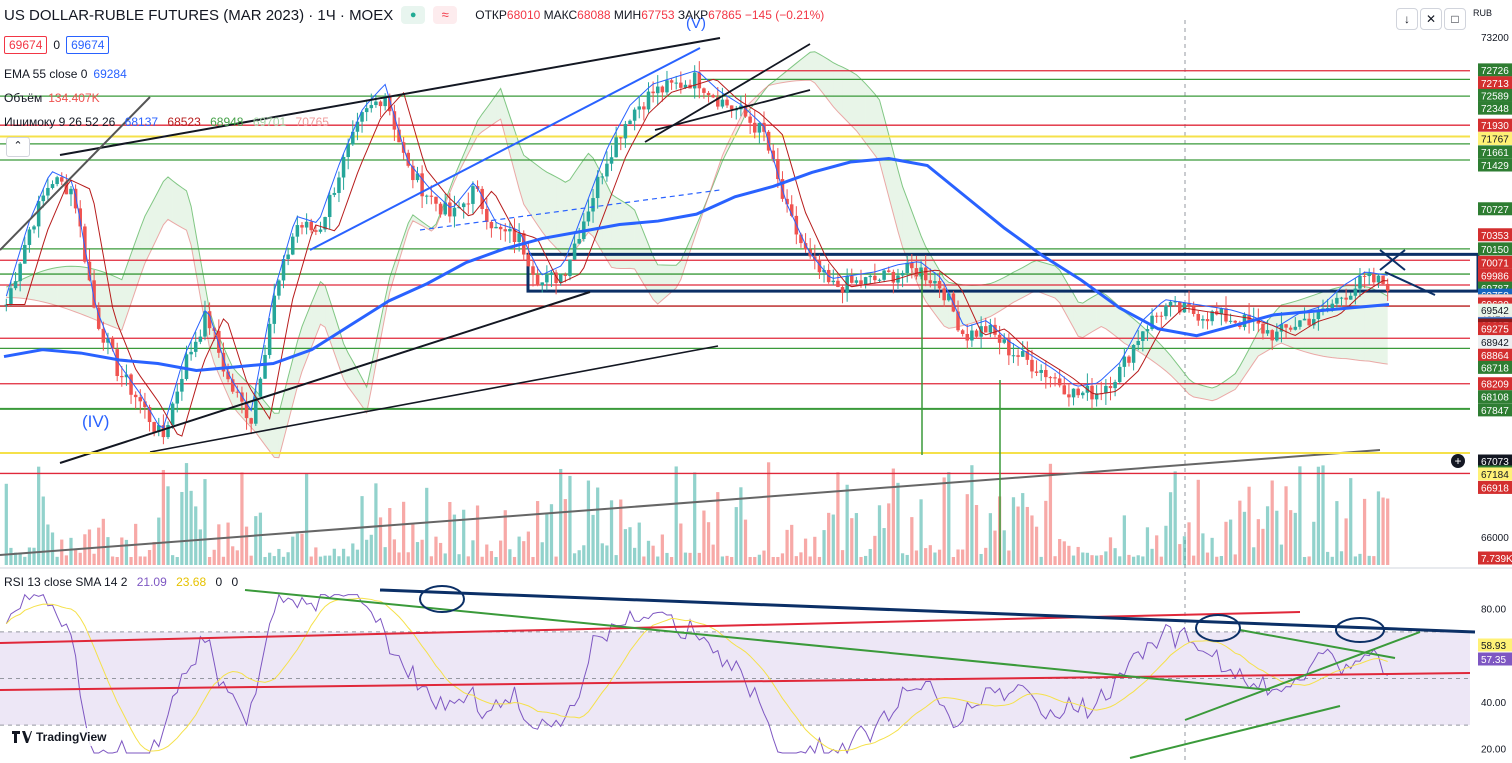  I want to click on rsi-axis-label: 20.00, so click(1493, 749).